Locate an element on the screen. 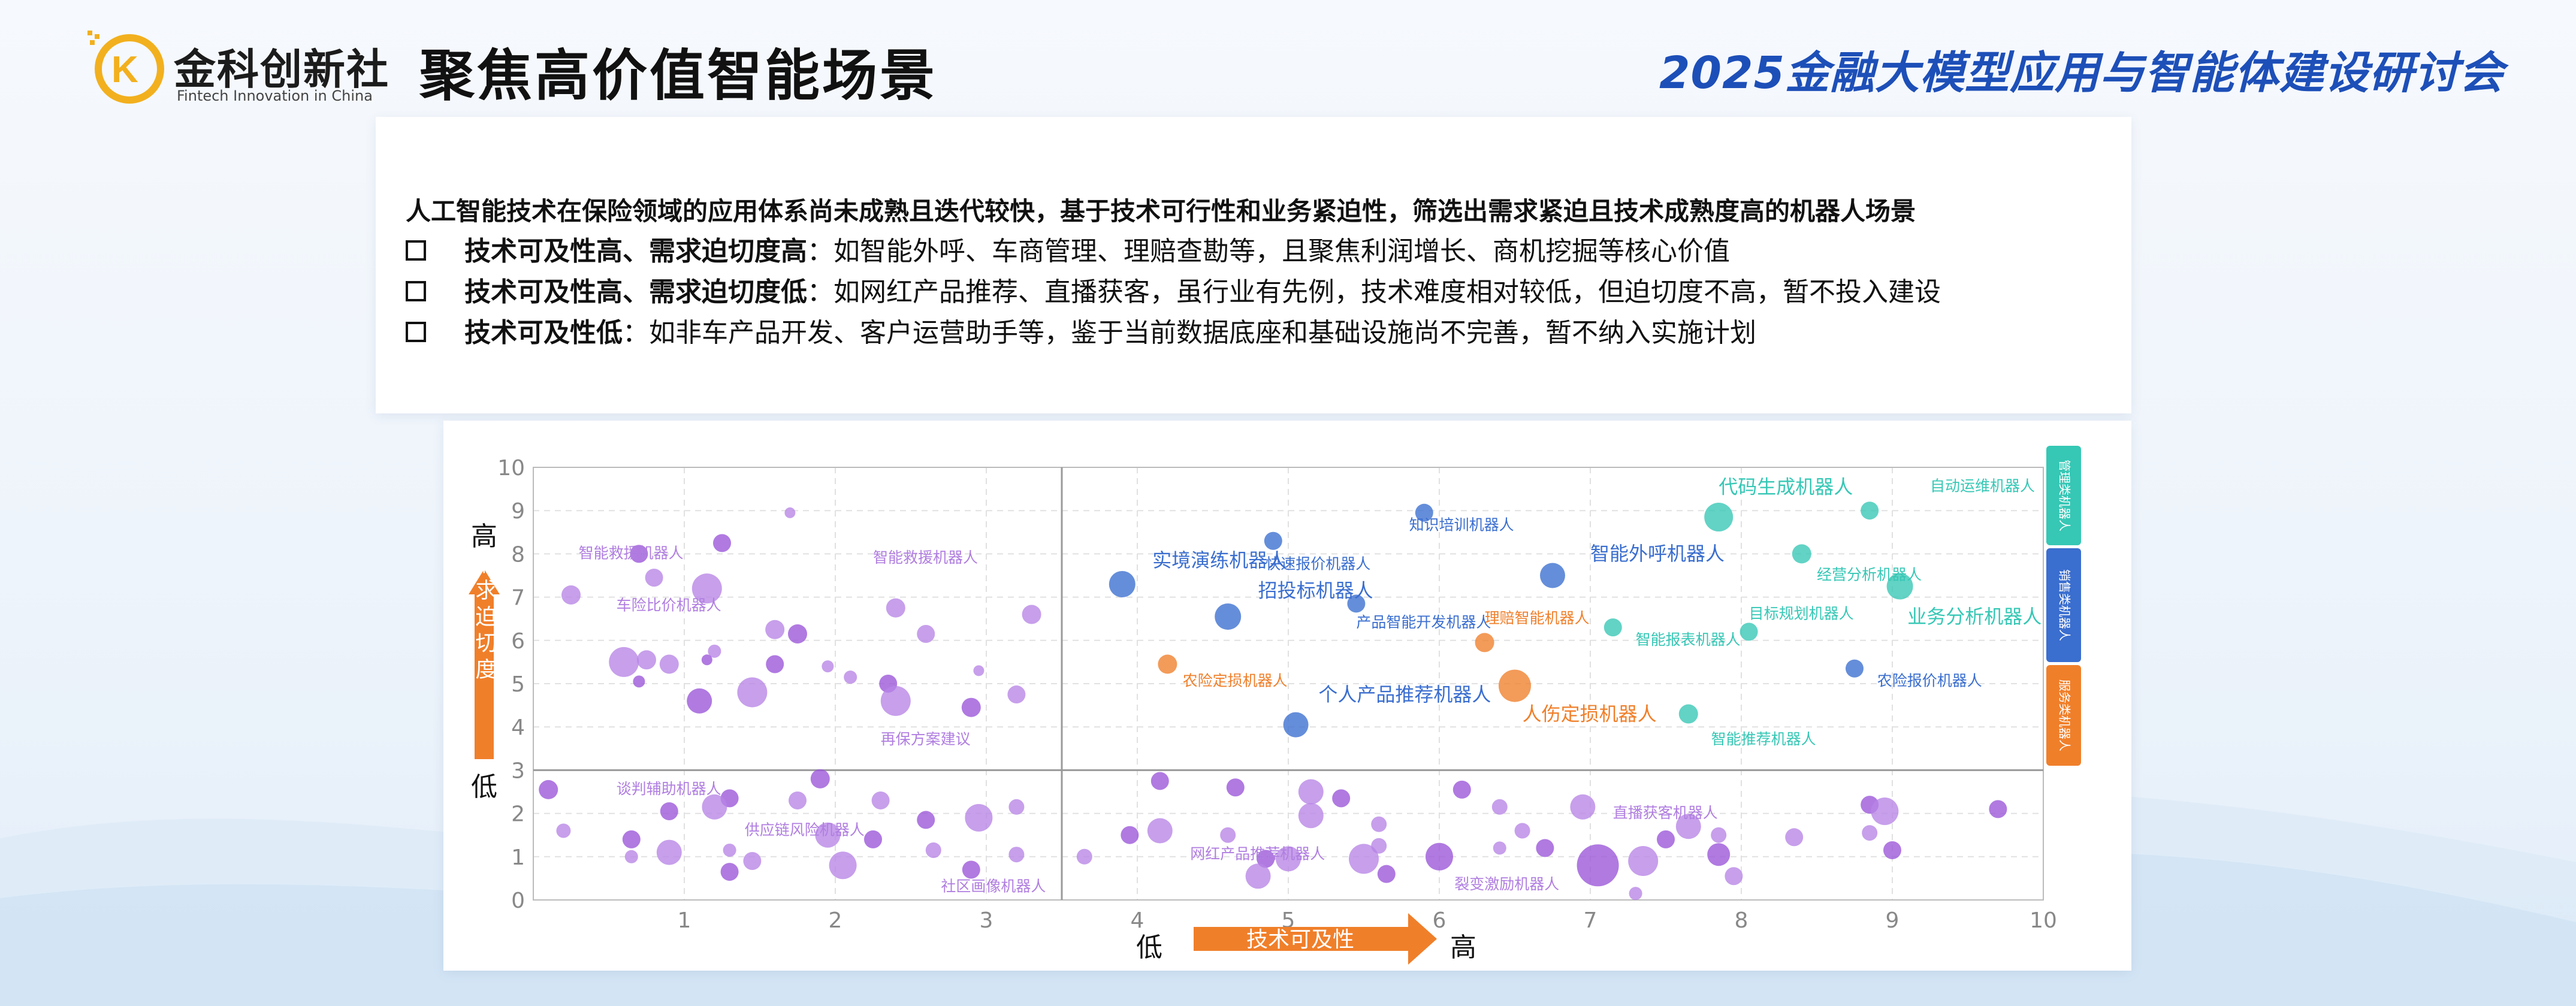  point-label: 社区画像机器人 is located at coordinates (994, 886).